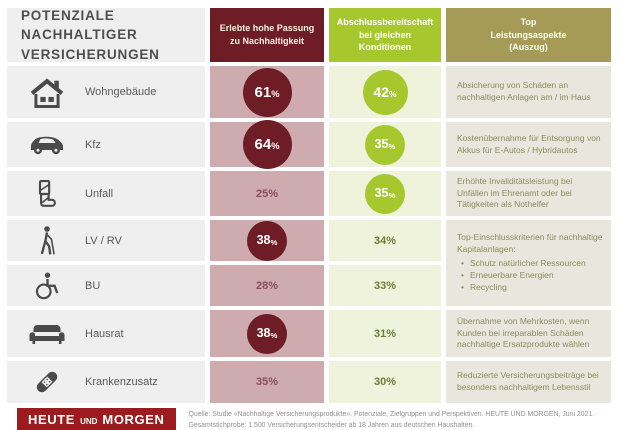 Image resolution: width=621 pixels, height=430 pixels. I want to click on value-badge: 64%, so click(267, 144).